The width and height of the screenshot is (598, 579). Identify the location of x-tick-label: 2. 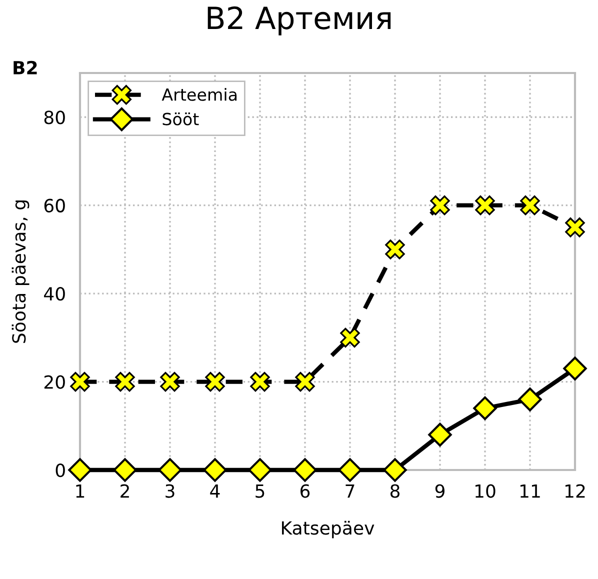
(124, 491).